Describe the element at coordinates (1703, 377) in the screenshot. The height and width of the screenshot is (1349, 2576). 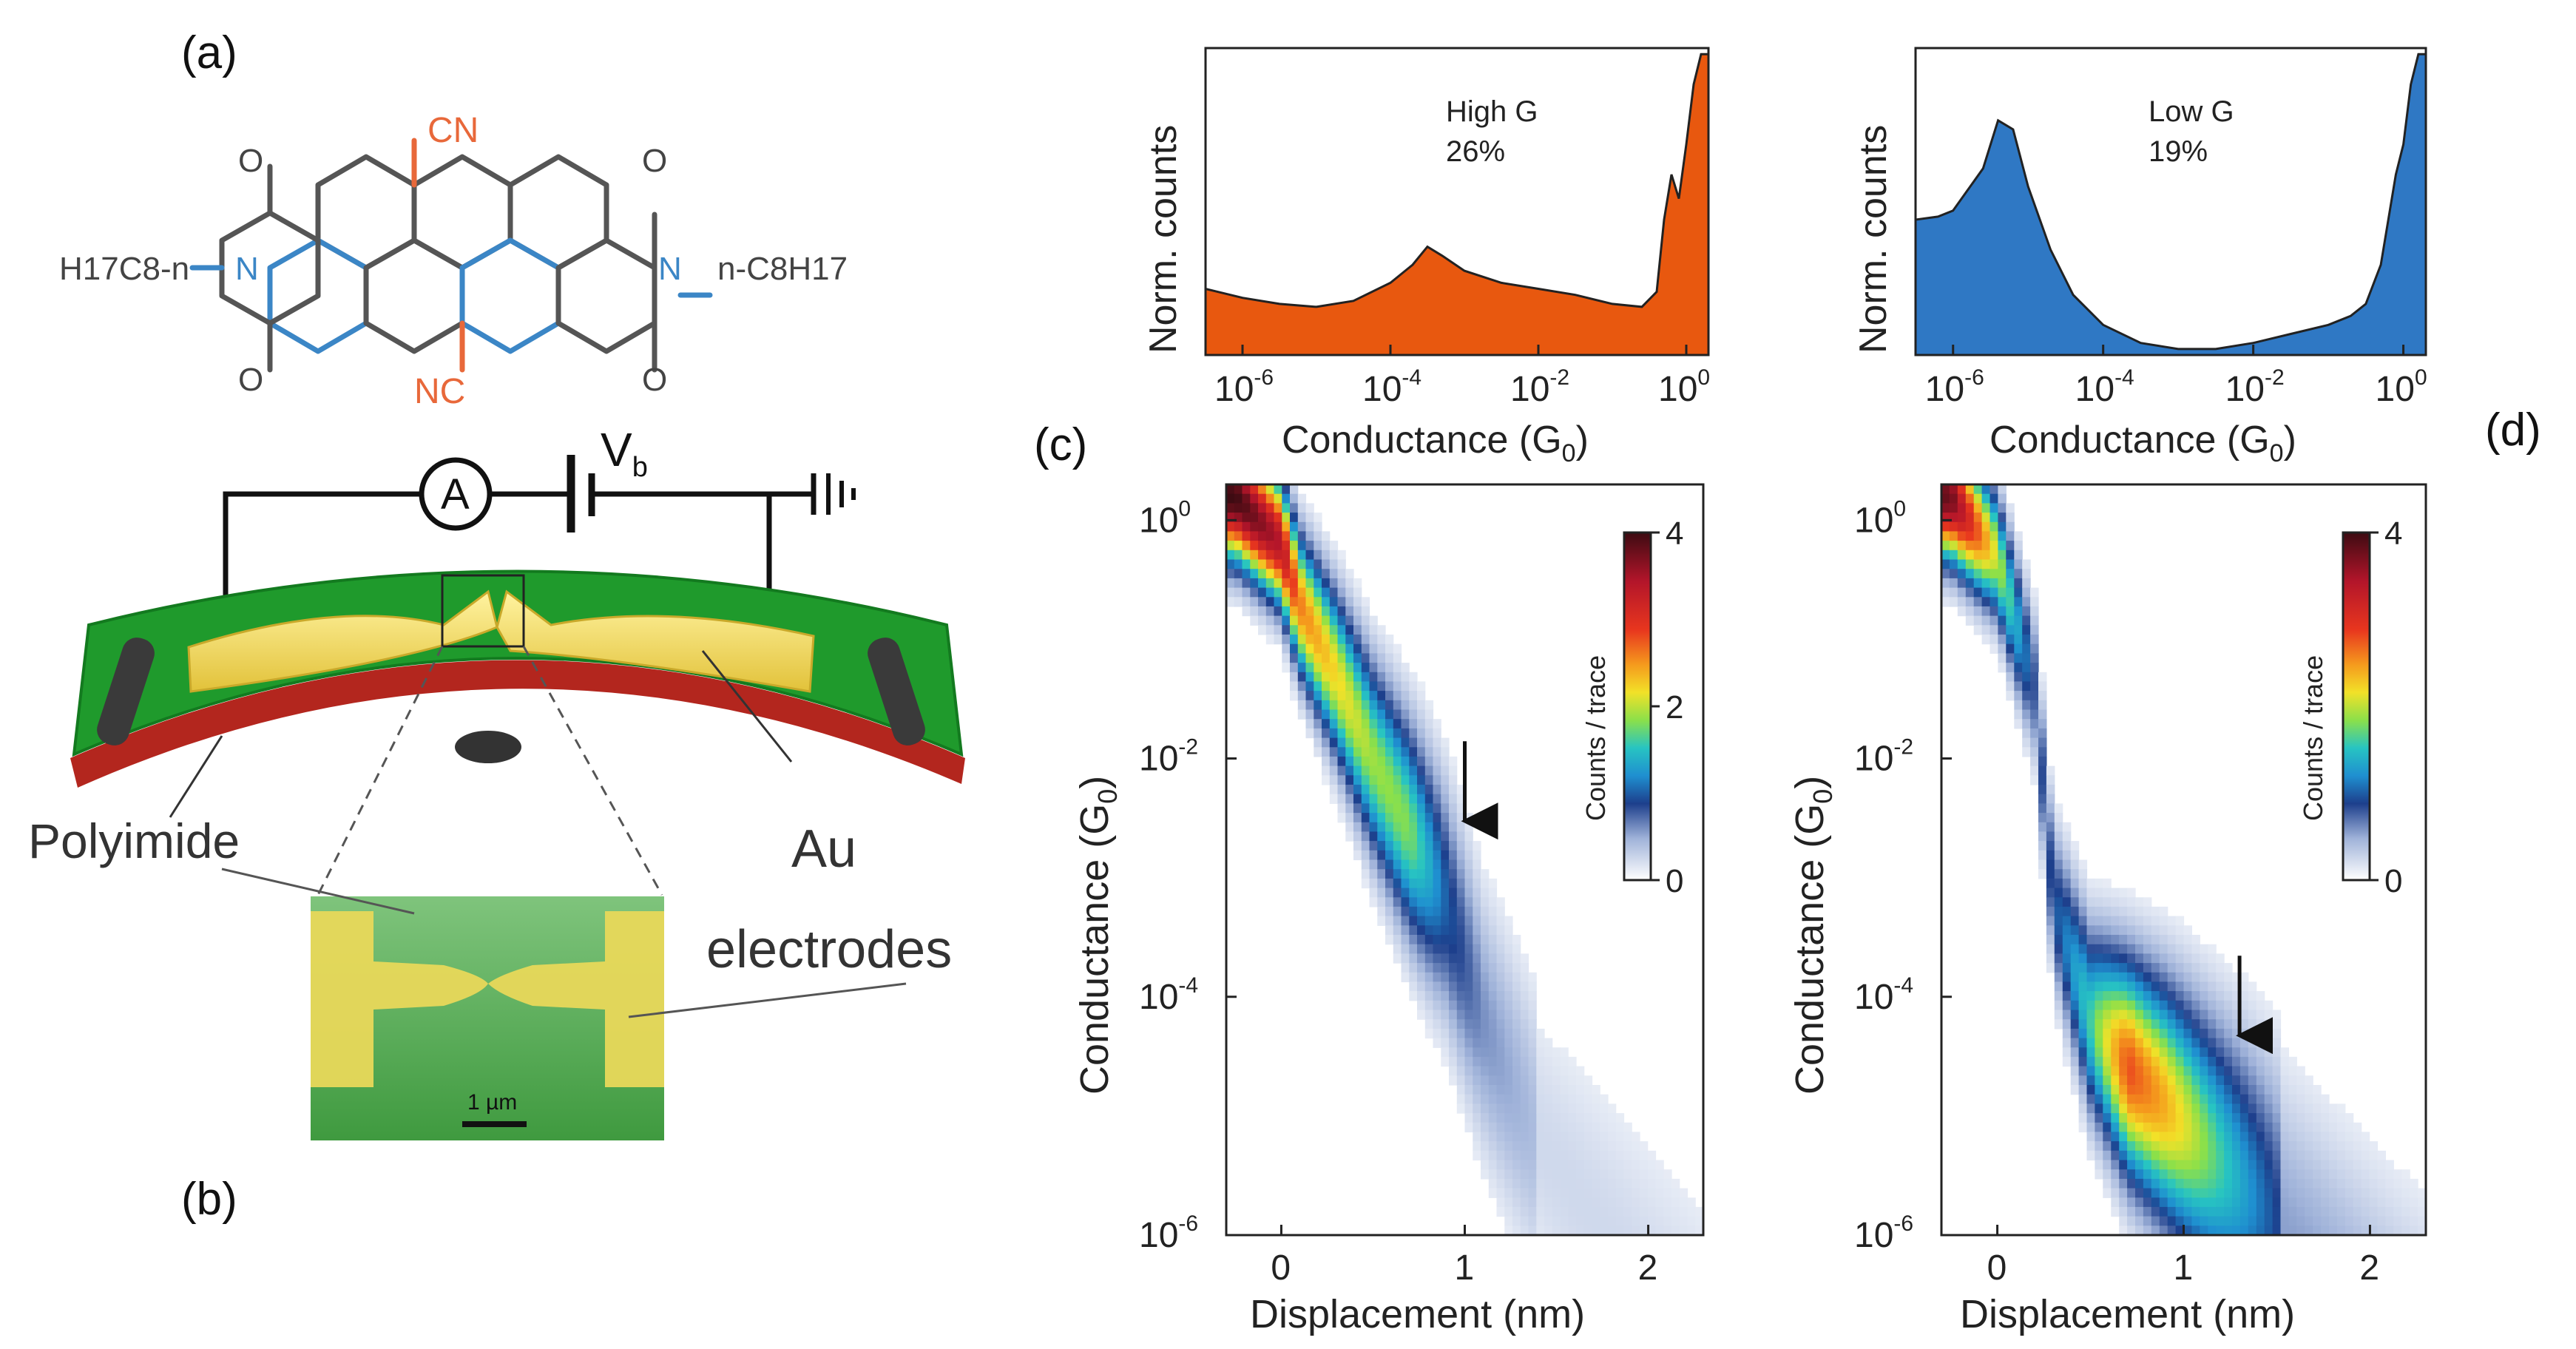
I see `tick-exponent: 0` at that location.